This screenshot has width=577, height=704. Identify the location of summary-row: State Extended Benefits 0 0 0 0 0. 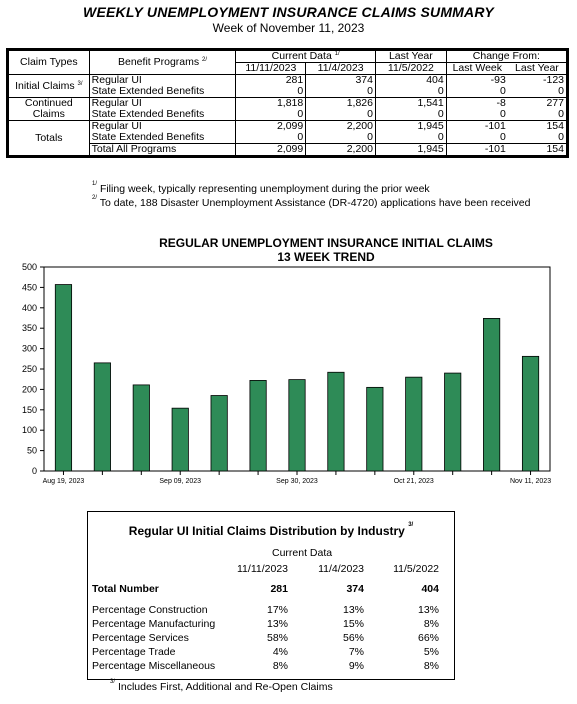
(288, 92).